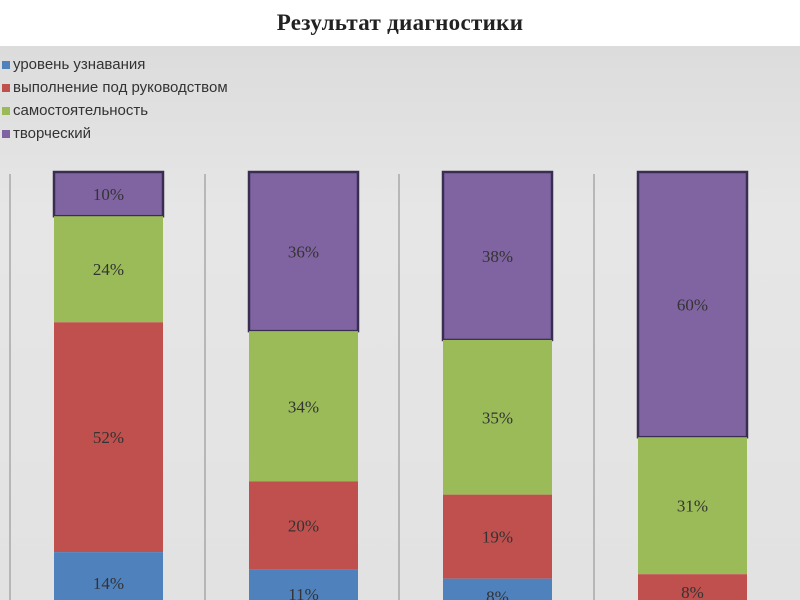 The height and width of the screenshot is (600, 800). I want to click on data-label: 60%, so click(692, 305).